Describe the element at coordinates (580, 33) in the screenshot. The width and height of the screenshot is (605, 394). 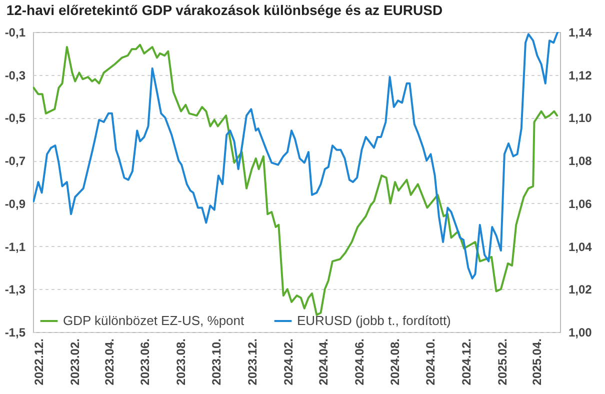
I see `y2-tick-label: 1,14` at that location.